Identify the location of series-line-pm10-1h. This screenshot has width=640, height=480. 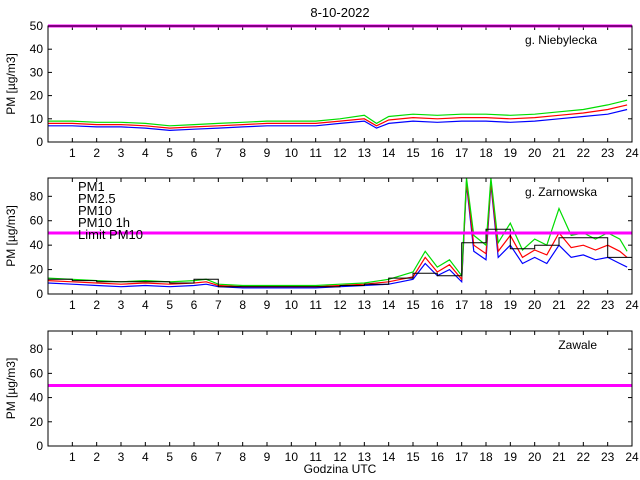
(340, 258).